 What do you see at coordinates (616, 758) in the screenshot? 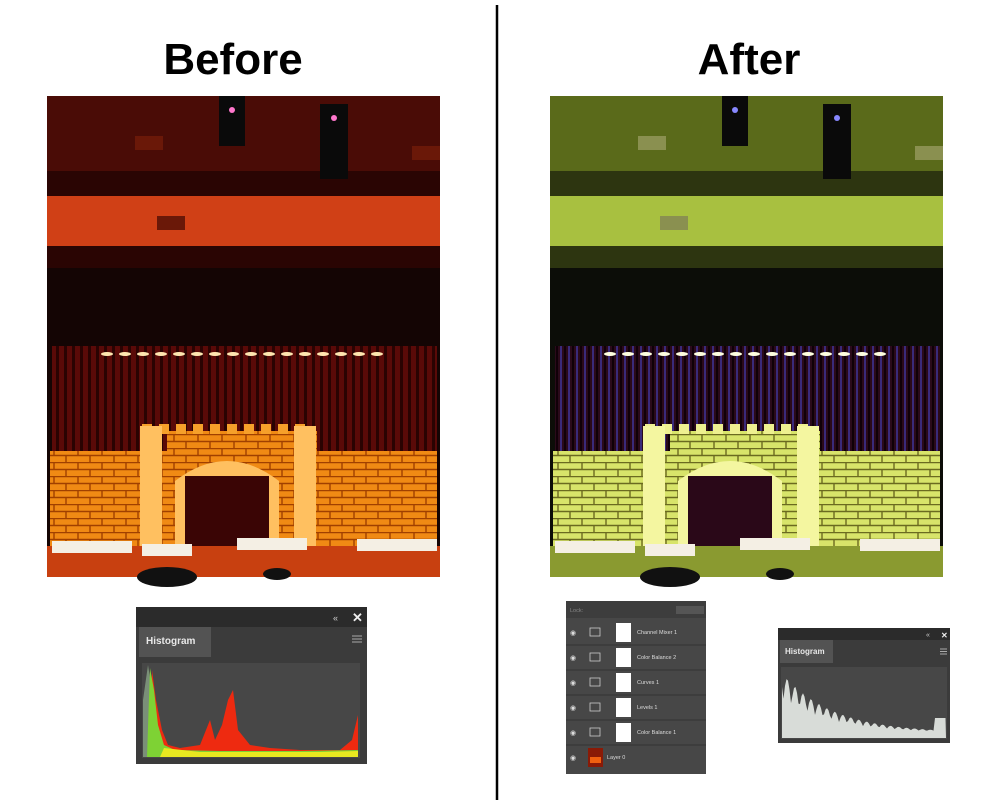
I see `layer-name: Layer 0` at bounding box center [616, 758].